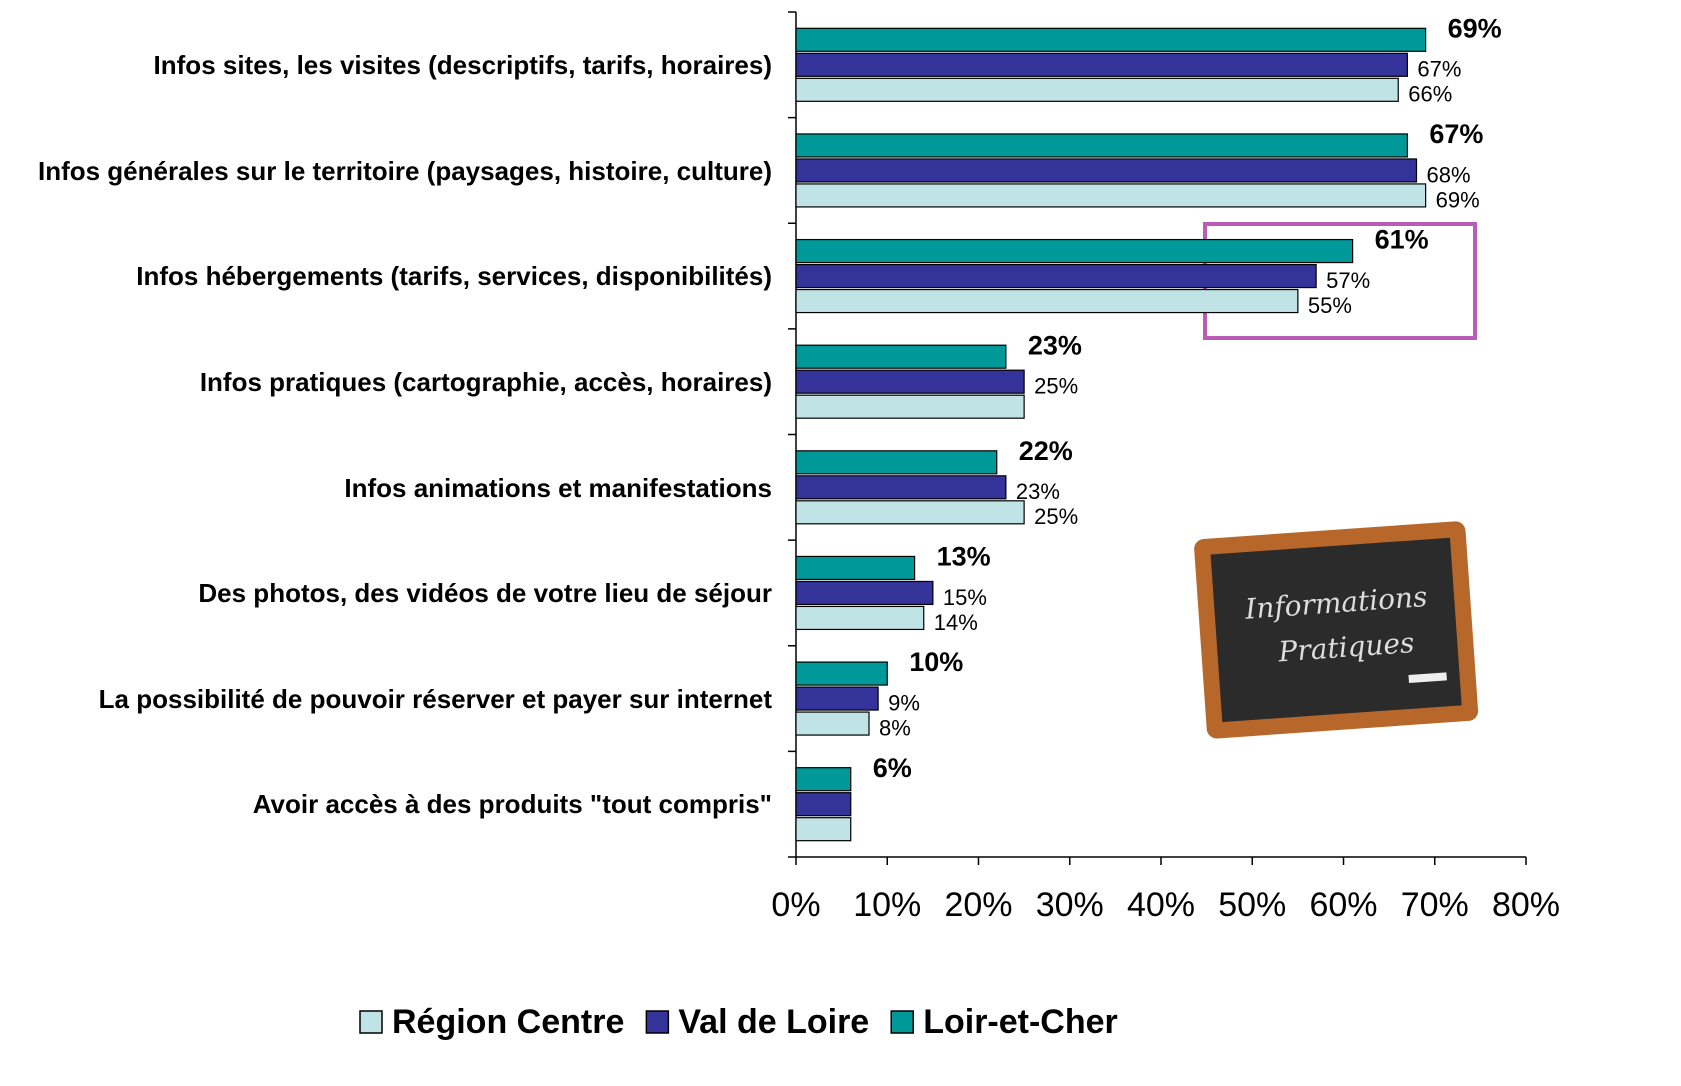  I want to click on category-label-box: Infos animations et manifestations, so click(386, 488).